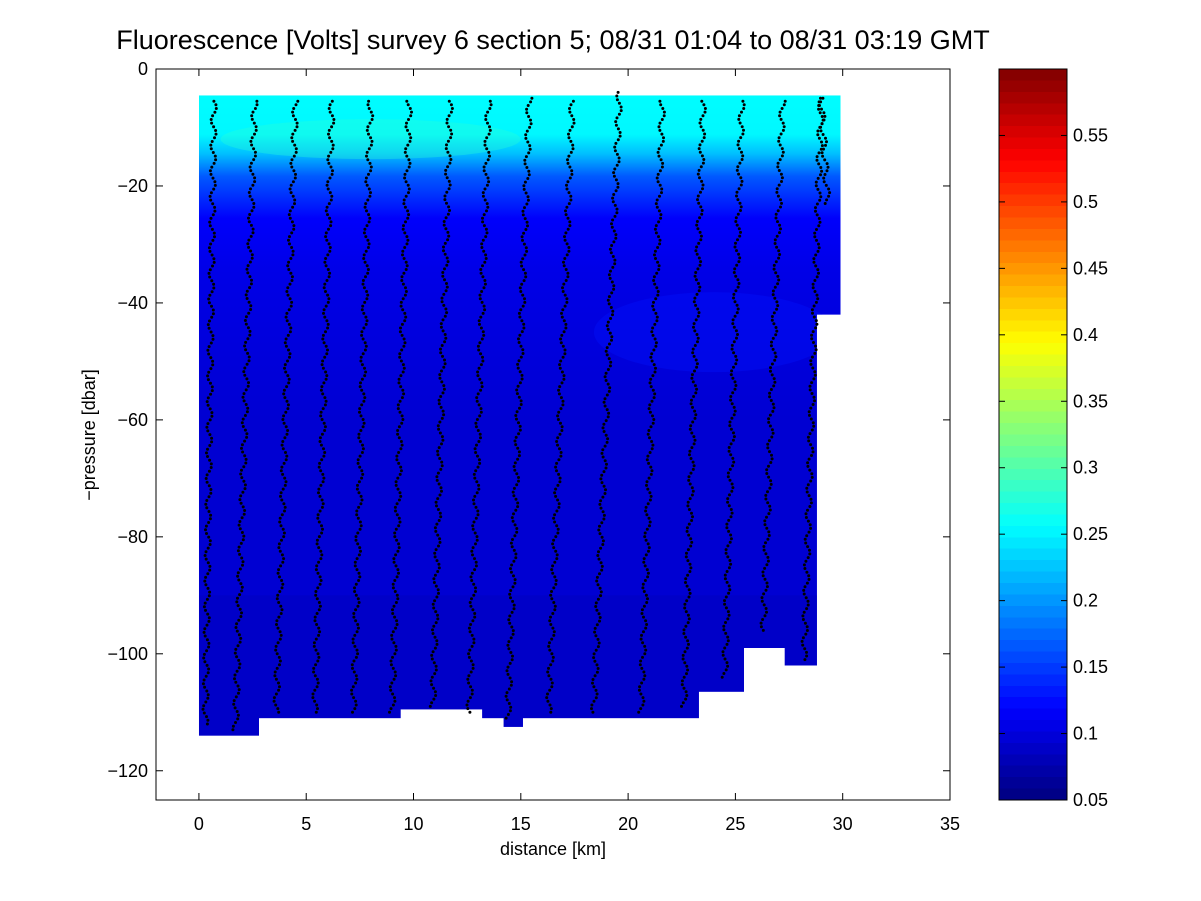 The height and width of the screenshot is (901, 1201). I want to click on colorbar-ticks: 0.050.10.150.20.250.30.350.40.450.50.55, so click(1053, 467).